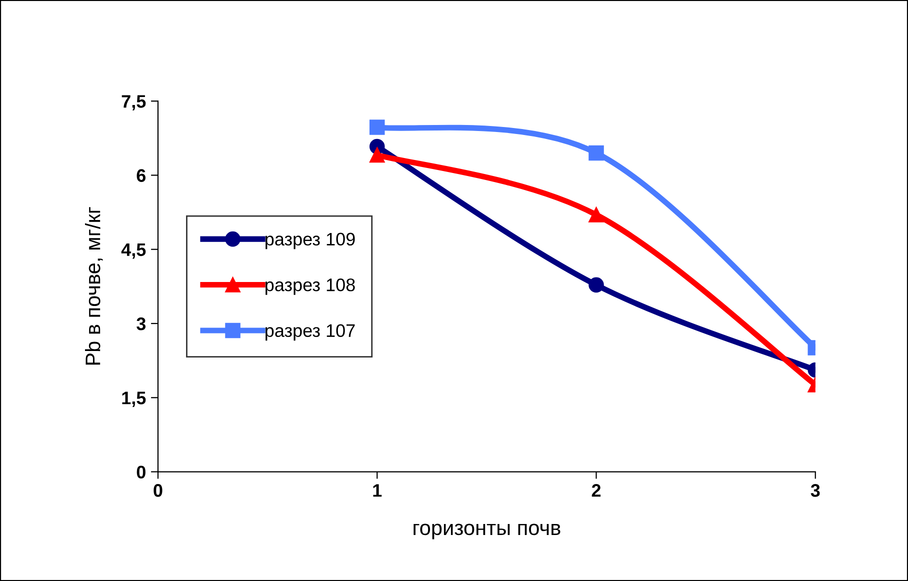 This screenshot has height=581, width=908. I want to click on x-axis-title: горизонты почв, so click(487, 532).